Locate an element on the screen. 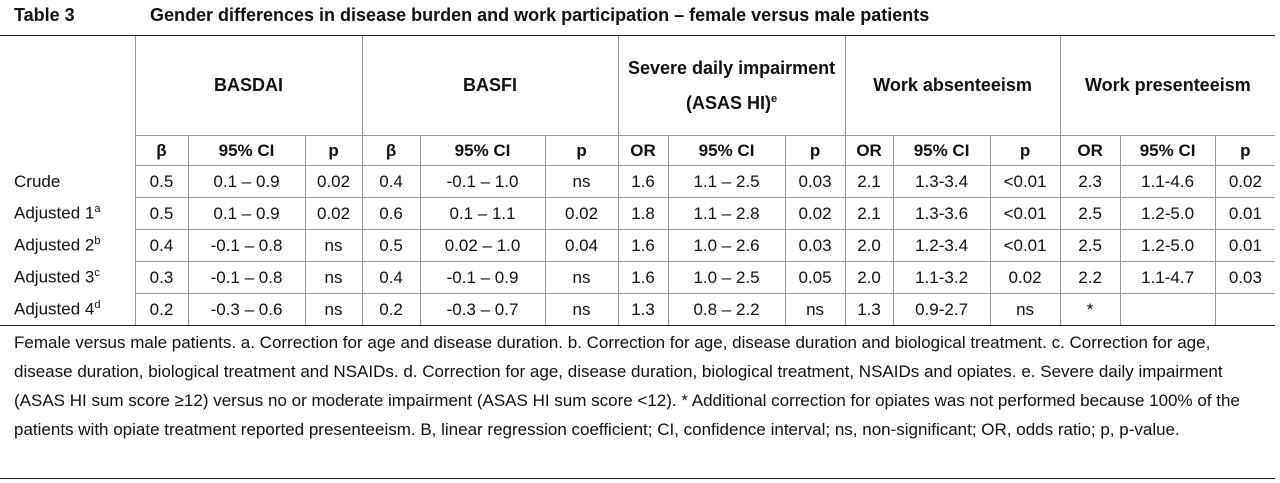 This screenshot has height=483, width=1280. row-label: Adjusted 4d is located at coordinates (67, 309).